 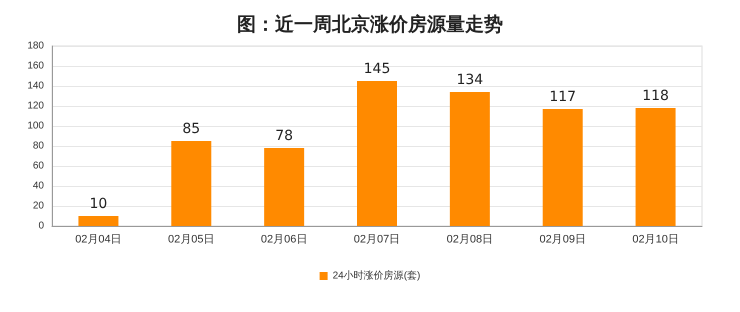 What do you see at coordinates (562, 97) in the screenshot?
I see `data-label: 117` at bounding box center [562, 97].